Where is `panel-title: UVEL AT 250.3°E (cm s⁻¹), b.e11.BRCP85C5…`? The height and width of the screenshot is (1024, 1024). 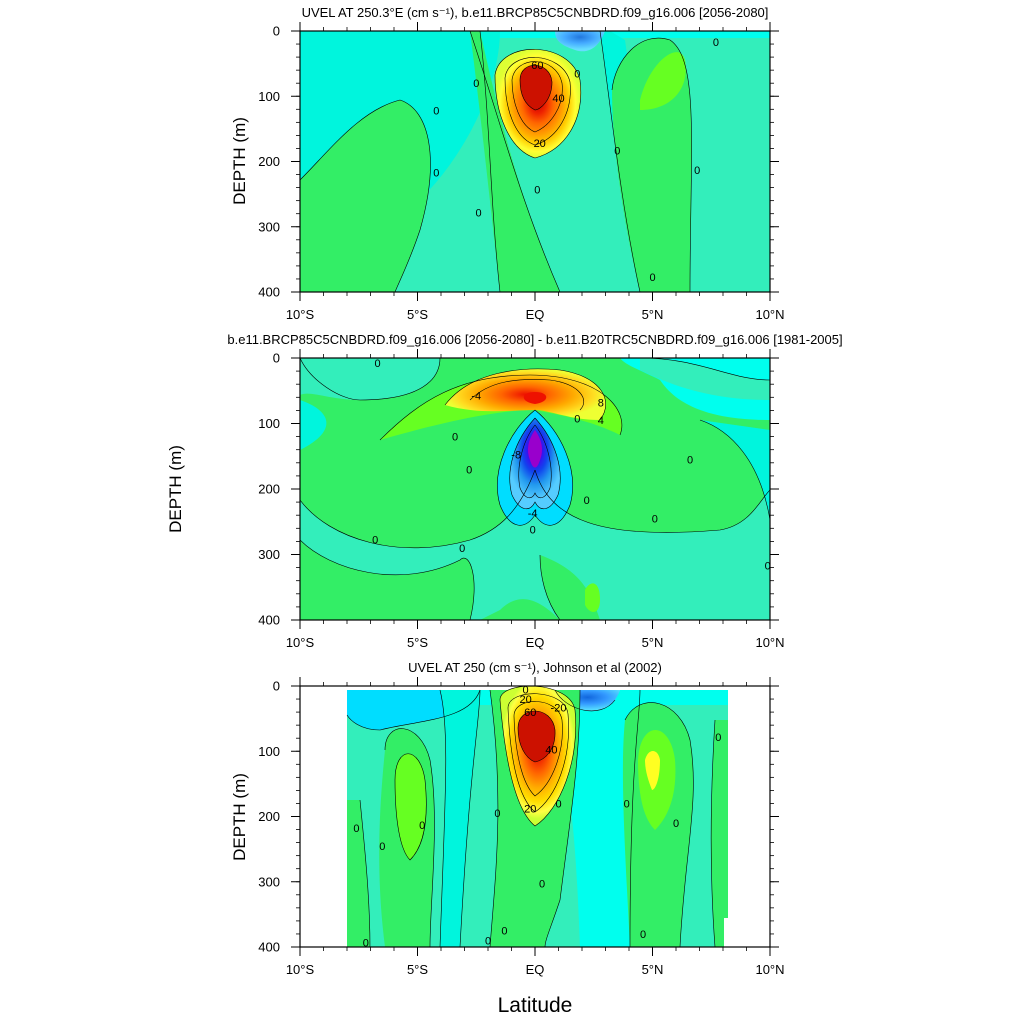 panel-title: UVEL AT 250.3°E (cm s⁻¹), b.e11.BRCP85C5… is located at coordinates (535, 12).